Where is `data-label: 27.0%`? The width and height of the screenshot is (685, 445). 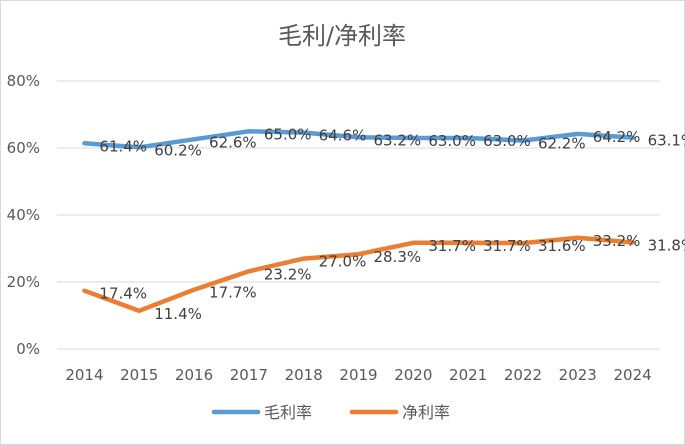
data-label: 27.0% is located at coordinates (343, 262).